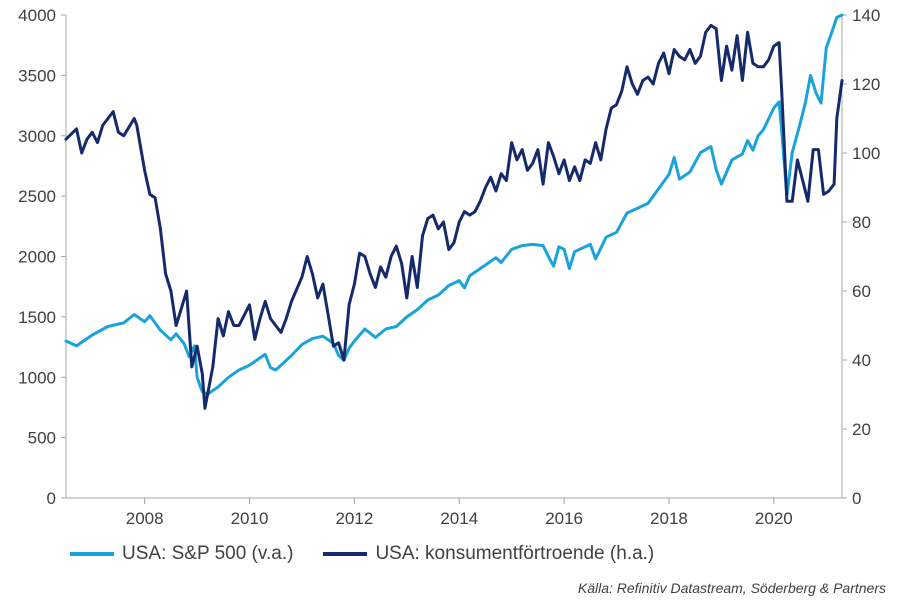 The height and width of the screenshot is (605, 900). Describe the element at coordinates (250, 518) in the screenshot. I see `x-tick-label: 2010` at that location.